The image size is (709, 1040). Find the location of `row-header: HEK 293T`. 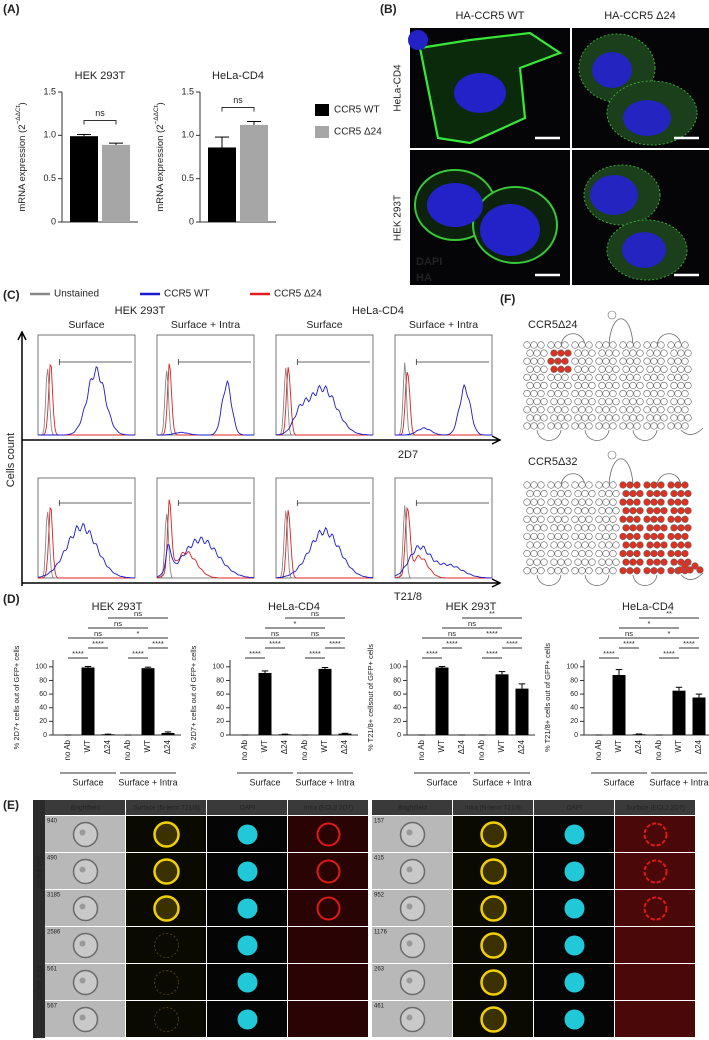

row-header: HEK 293T is located at coordinates (398, 218).